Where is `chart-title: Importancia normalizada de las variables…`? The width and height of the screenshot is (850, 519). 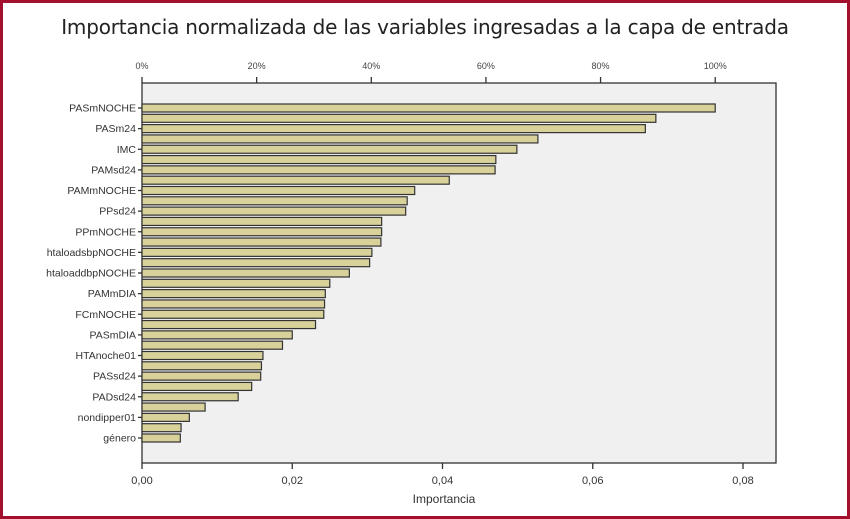 chart-title: Importancia normalizada de las variables… is located at coordinates (425, 27).